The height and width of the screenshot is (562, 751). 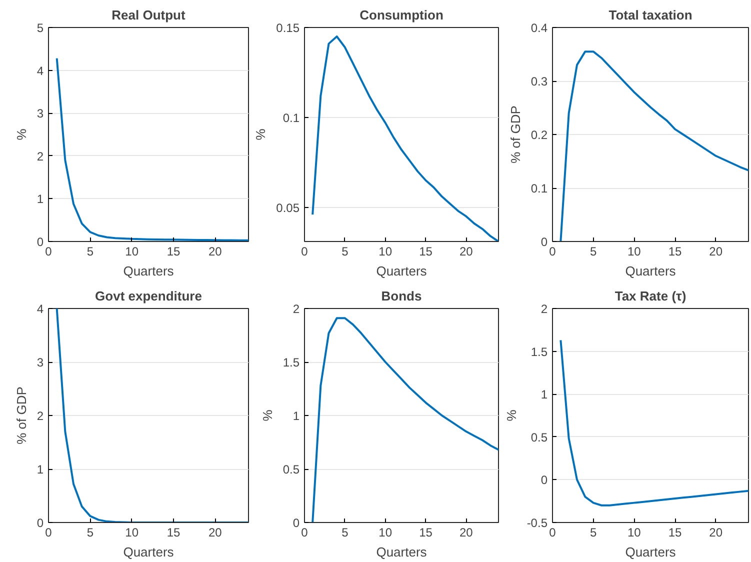 What do you see at coordinates (288, 207) in the screenshot?
I see `y-tick-label: 0.05` at bounding box center [288, 207].